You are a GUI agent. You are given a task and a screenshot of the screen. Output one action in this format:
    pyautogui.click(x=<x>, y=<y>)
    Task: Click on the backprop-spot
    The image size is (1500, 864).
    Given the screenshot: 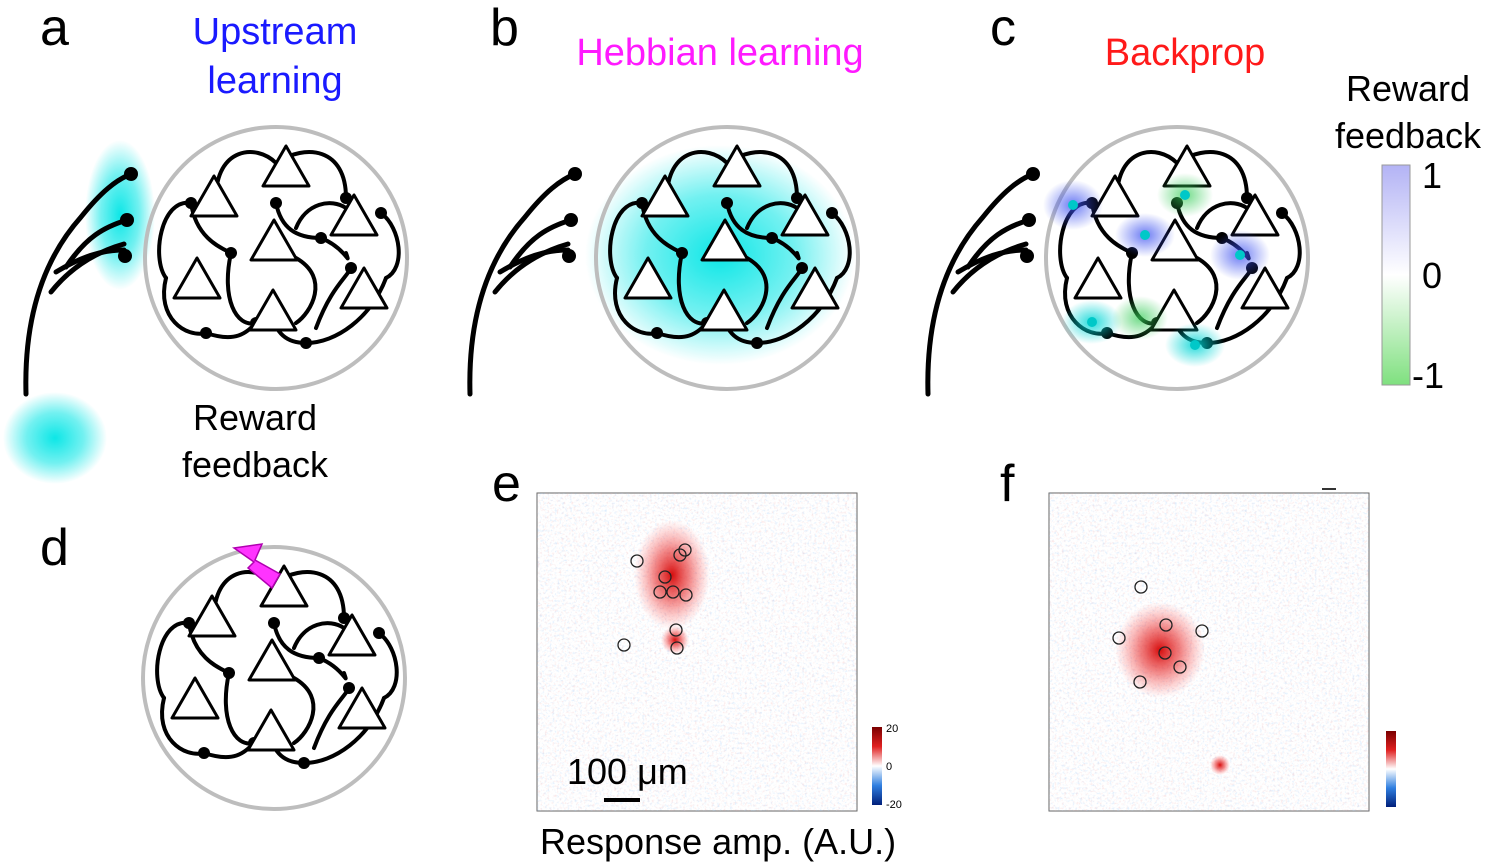 What is the action you would take?
    pyautogui.click(x=1140, y=318)
    